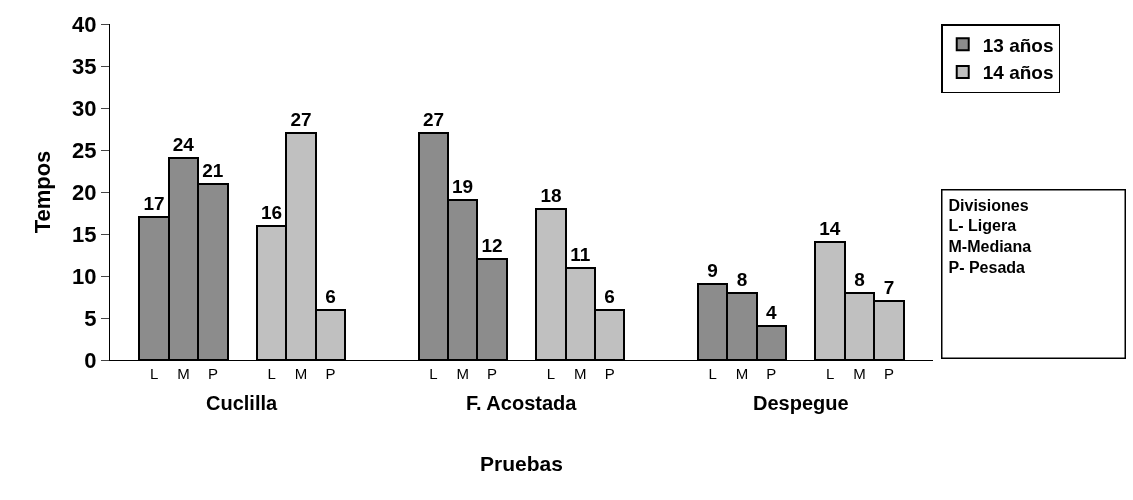 The width and height of the screenshot is (1133, 500). What do you see at coordinates (84, 66) in the screenshot?
I see `y-tick-label: 35` at bounding box center [84, 66].